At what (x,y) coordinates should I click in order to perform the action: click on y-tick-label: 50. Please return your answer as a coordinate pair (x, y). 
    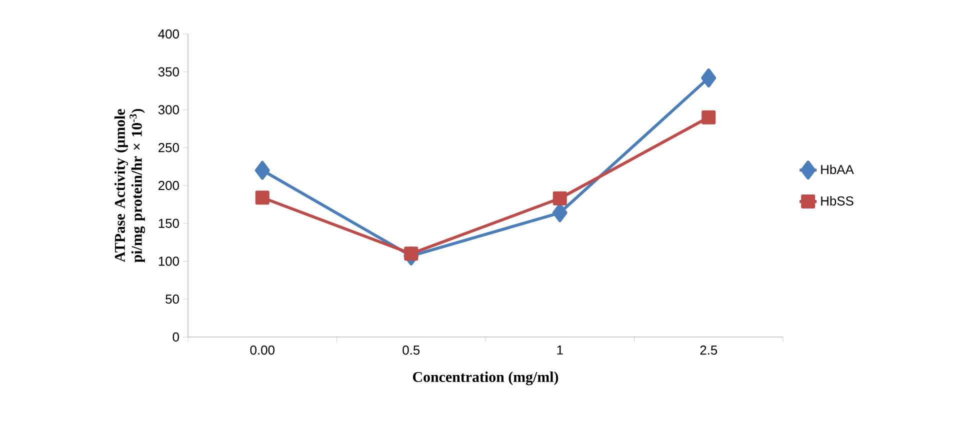
    Looking at the image, I should click on (172, 299).